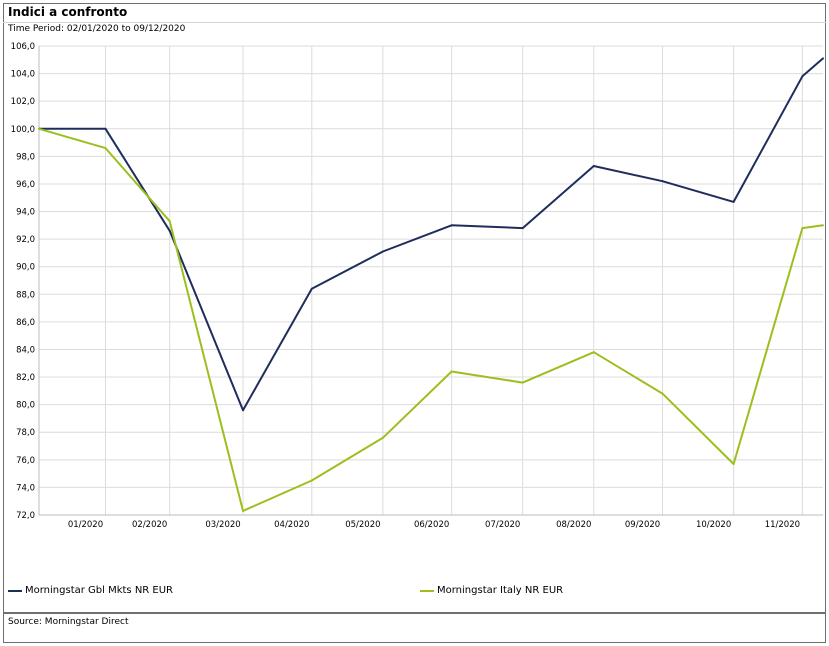  Describe the element at coordinates (25, 378) in the screenshot. I see `y-tick-label: 82,0` at that location.